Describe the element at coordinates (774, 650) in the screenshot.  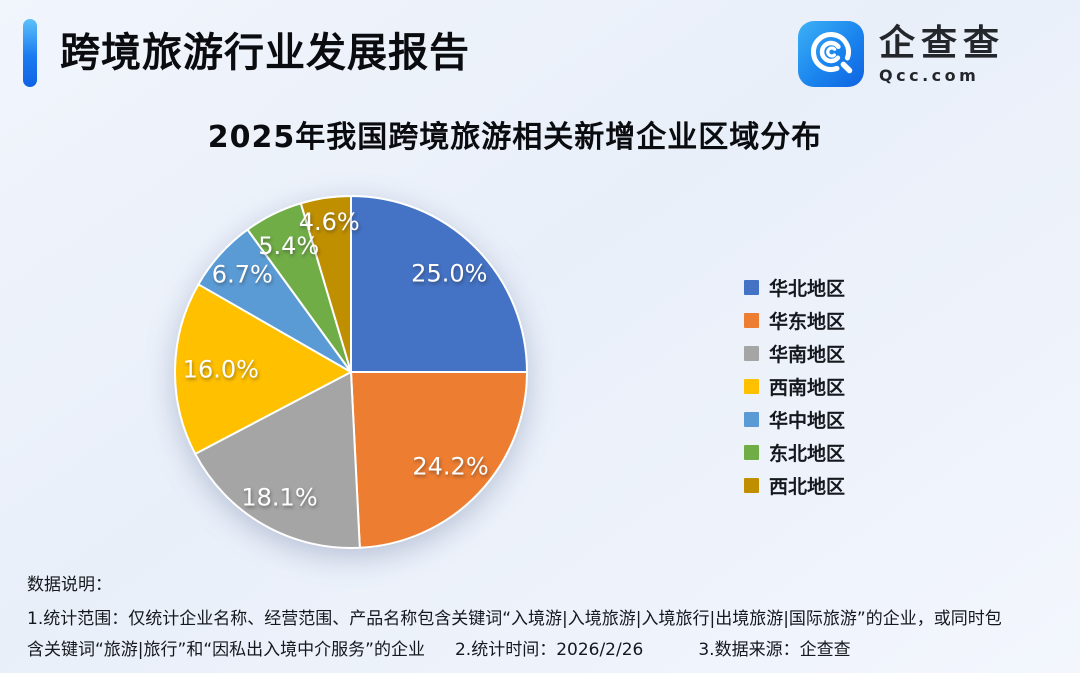
I see `footer-data-source: 3.数据来源：企查查` at that location.